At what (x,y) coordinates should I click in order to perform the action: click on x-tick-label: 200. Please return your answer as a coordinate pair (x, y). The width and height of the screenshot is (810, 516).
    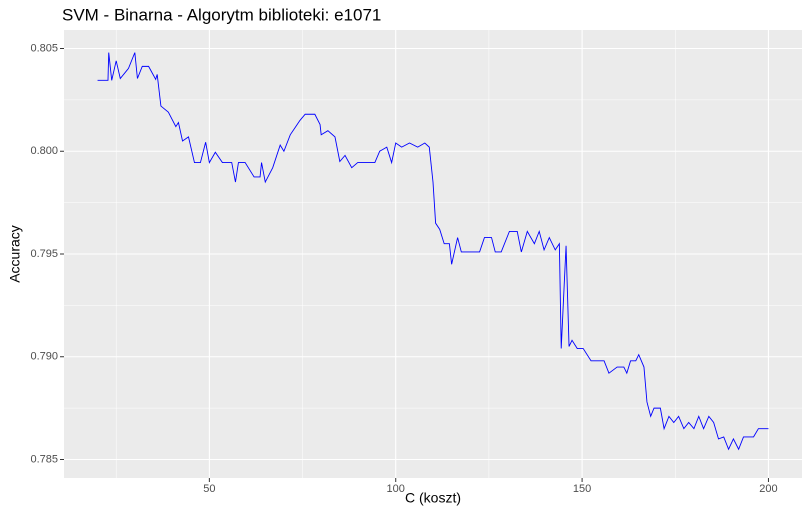
    Looking at the image, I should click on (768, 489).